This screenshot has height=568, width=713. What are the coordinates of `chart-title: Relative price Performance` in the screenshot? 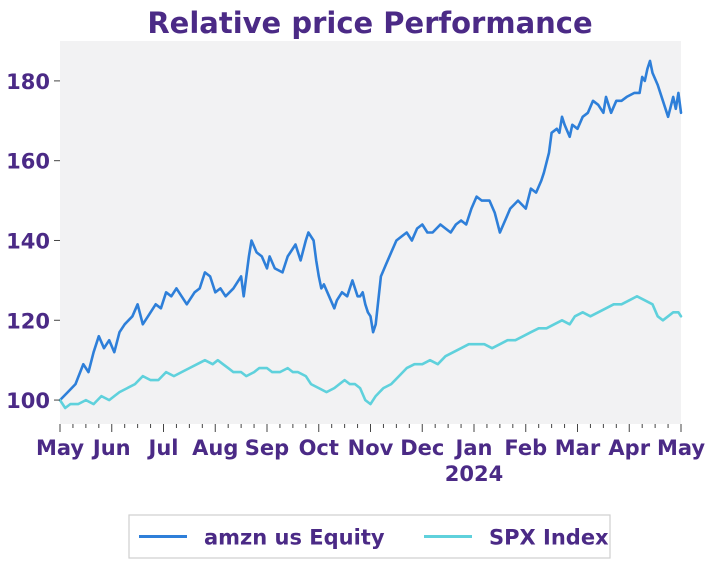 It's located at (369, 23).